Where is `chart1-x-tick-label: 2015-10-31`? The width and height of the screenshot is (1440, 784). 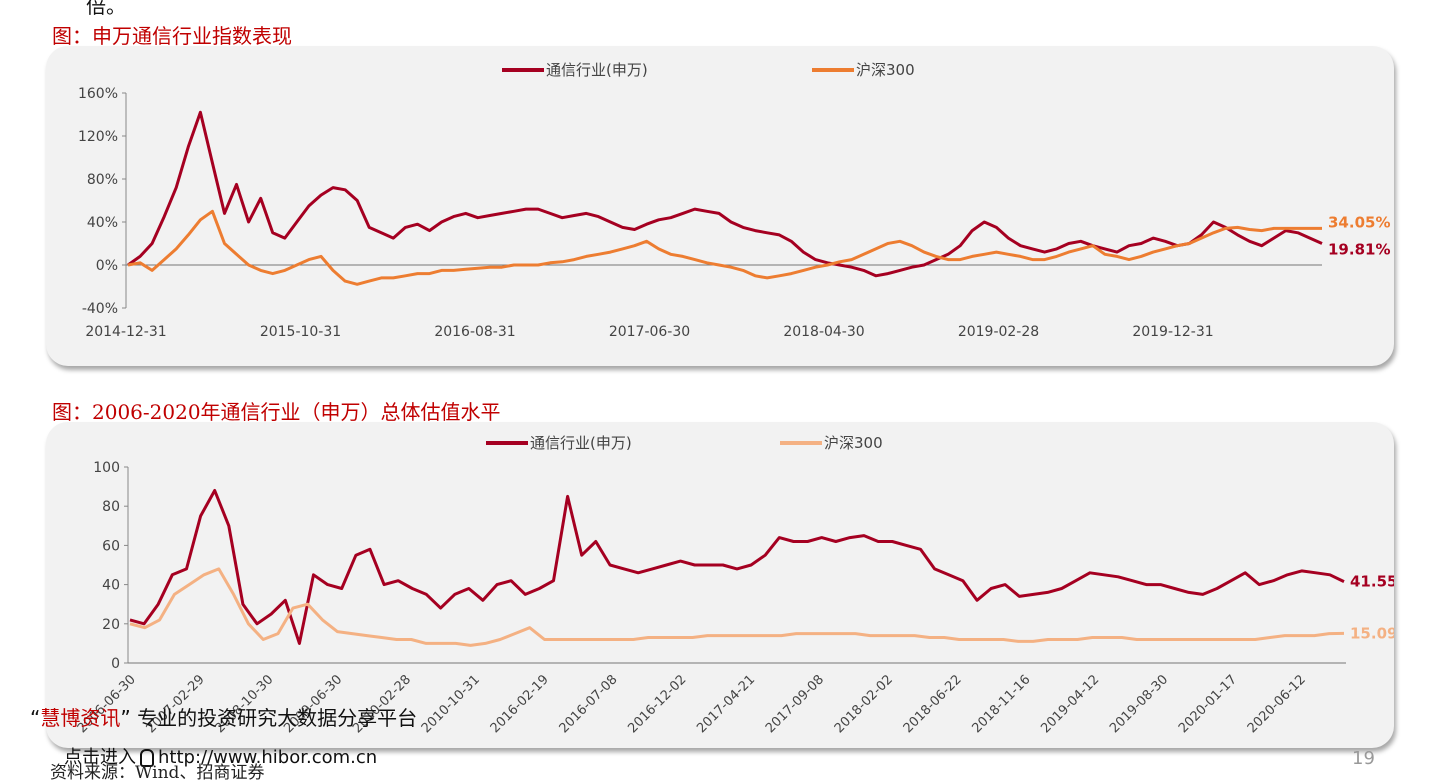 chart1-x-tick-label: 2015-10-31 is located at coordinates (300, 332).